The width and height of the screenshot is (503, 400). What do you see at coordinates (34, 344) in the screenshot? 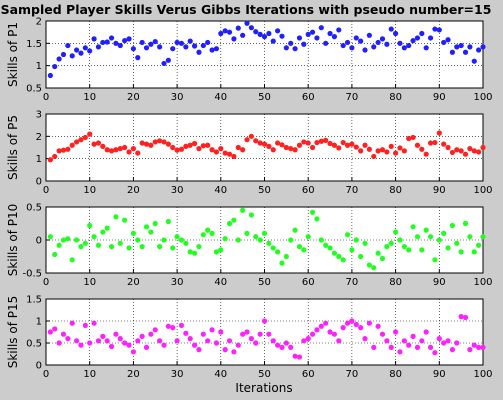
I see `y-tick-label: 0.5` at bounding box center [34, 344].